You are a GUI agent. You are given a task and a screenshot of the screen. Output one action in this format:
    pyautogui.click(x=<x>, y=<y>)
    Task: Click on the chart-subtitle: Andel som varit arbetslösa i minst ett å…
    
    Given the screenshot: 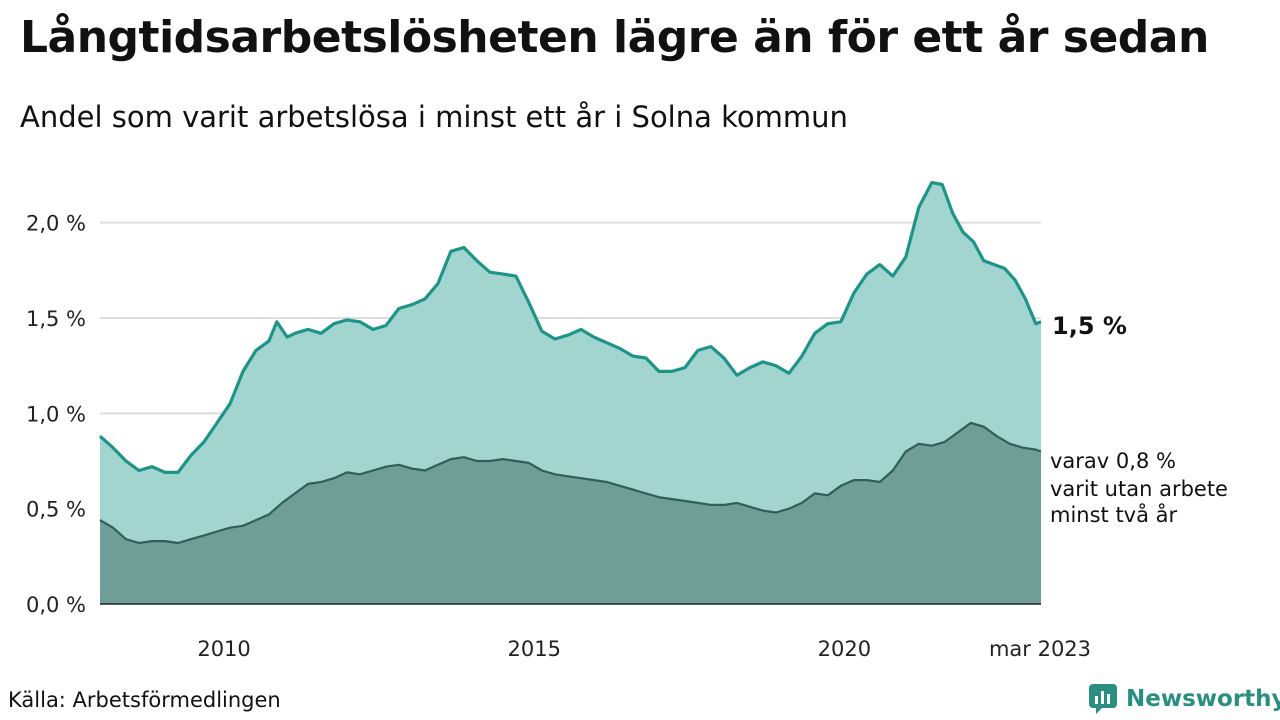 What is the action you would take?
    pyautogui.click(x=434, y=117)
    